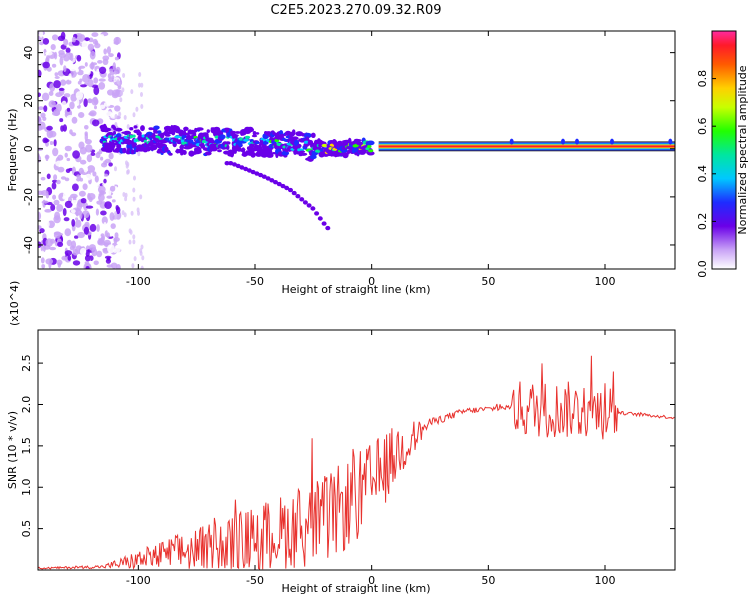 This screenshot has height=600, width=750. What do you see at coordinates (26, 446) in the screenshot?
I see `y-tick-label: 1.5` at bounding box center [26, 446].